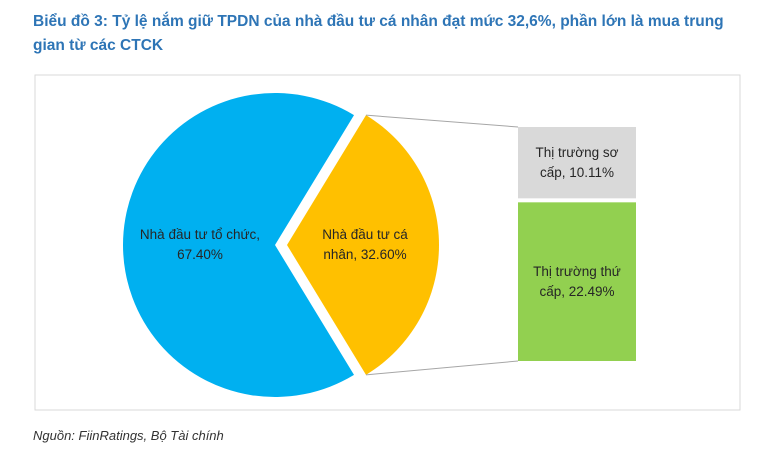 This screenshot has height=457, width=765. Describe the element at coordinates (200, 244) in the screenshot. I see `data-label: Nhà đầu tư tổ chức, 67.40%` at that location.